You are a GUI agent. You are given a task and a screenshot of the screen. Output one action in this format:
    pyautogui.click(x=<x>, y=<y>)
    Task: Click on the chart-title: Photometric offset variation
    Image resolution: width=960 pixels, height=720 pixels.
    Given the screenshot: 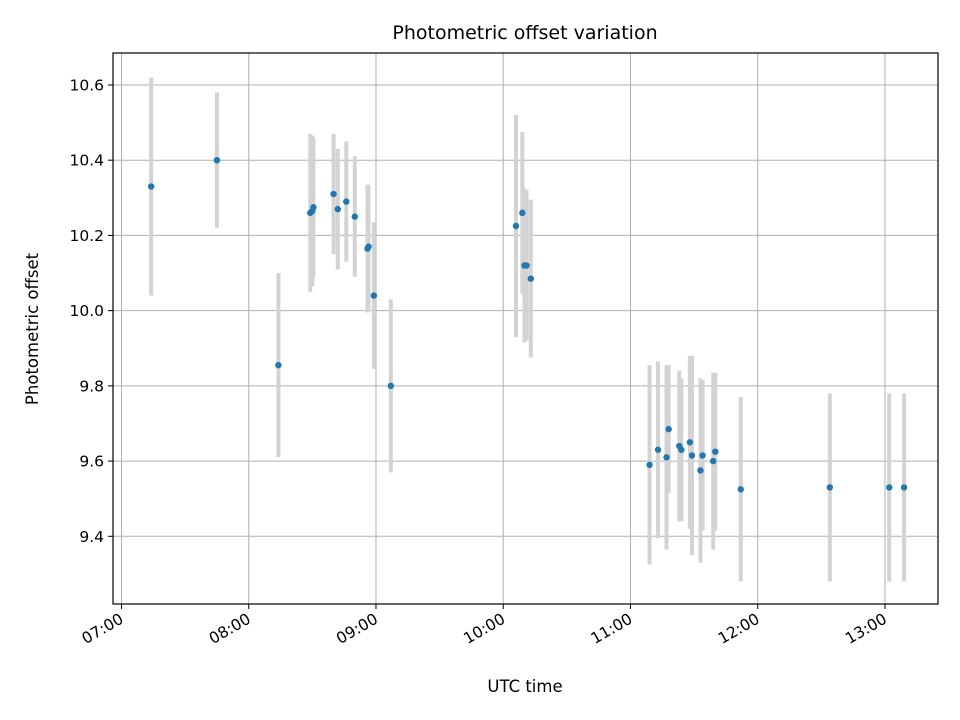 What is the action you would take?
    pyautogui.click(x=524, y=33)
    